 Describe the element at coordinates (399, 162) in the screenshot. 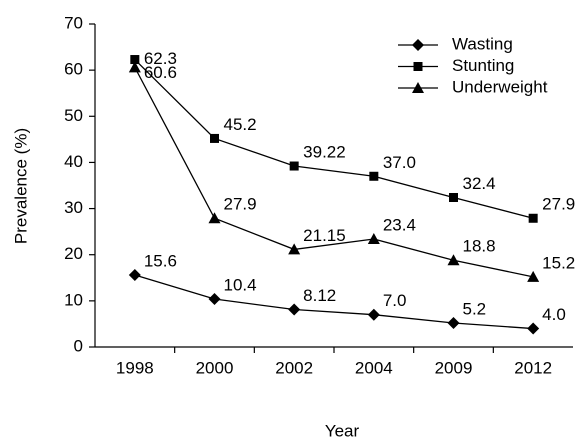

I see `data-label: 37.0` at that location.